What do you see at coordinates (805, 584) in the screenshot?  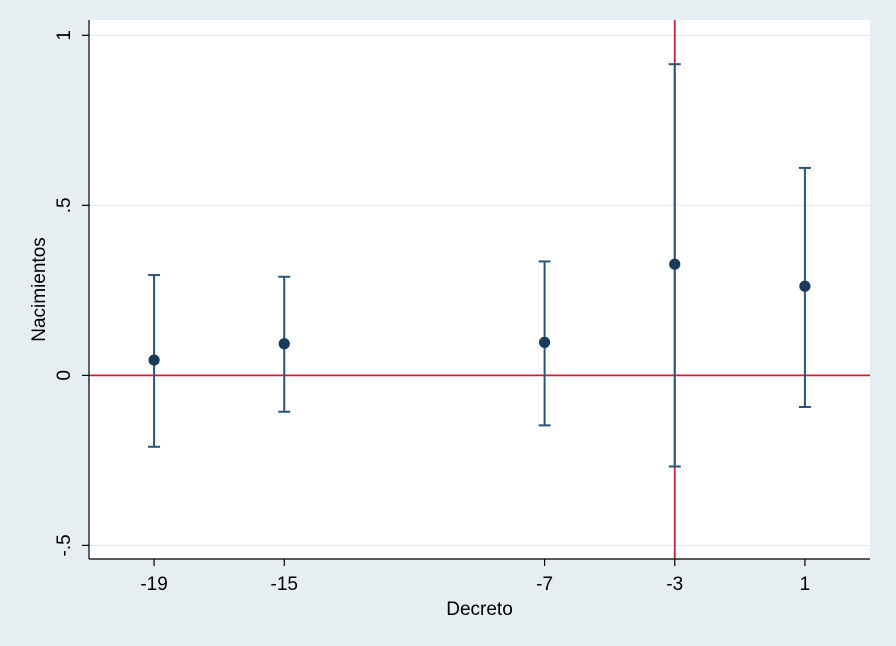 I see `x-tick-label: 1` at bounding box center [805, 584].